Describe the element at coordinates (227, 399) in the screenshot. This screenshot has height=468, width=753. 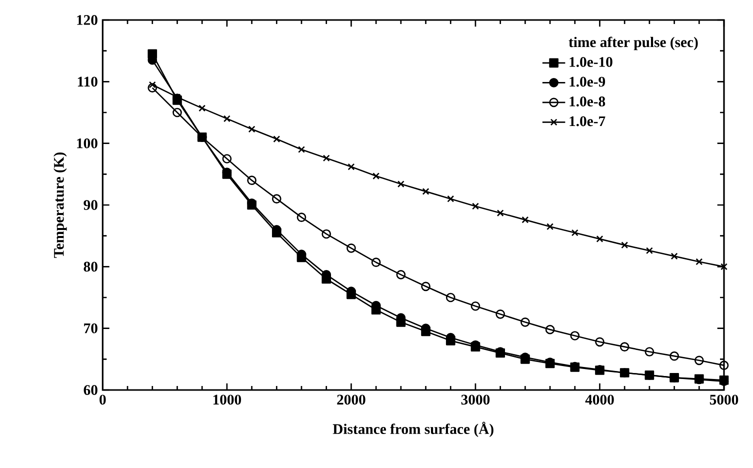
I see `x-tick-label: 1000` at that location.